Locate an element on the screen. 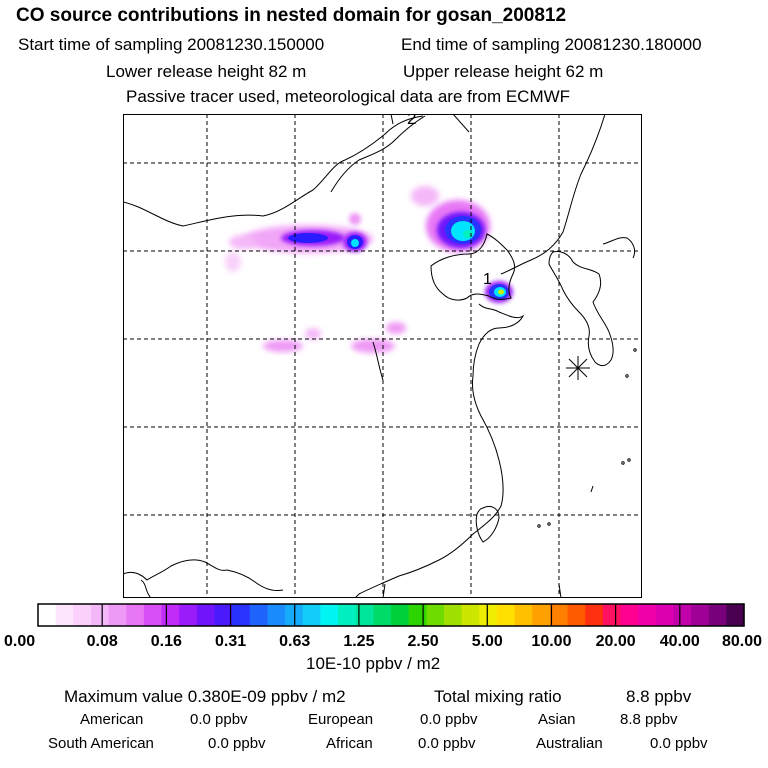 This screenshot has width=768, height=768. colorbar-tick-label: 10.00 is located at coordinates (551, 641).